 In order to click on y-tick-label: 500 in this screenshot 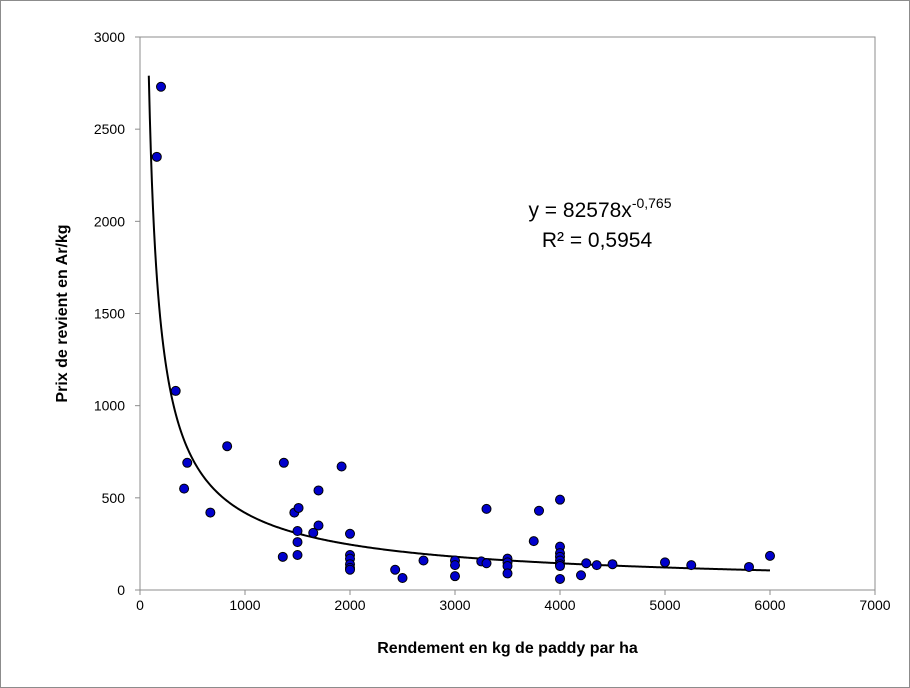, I will do `click(114, 498)`.